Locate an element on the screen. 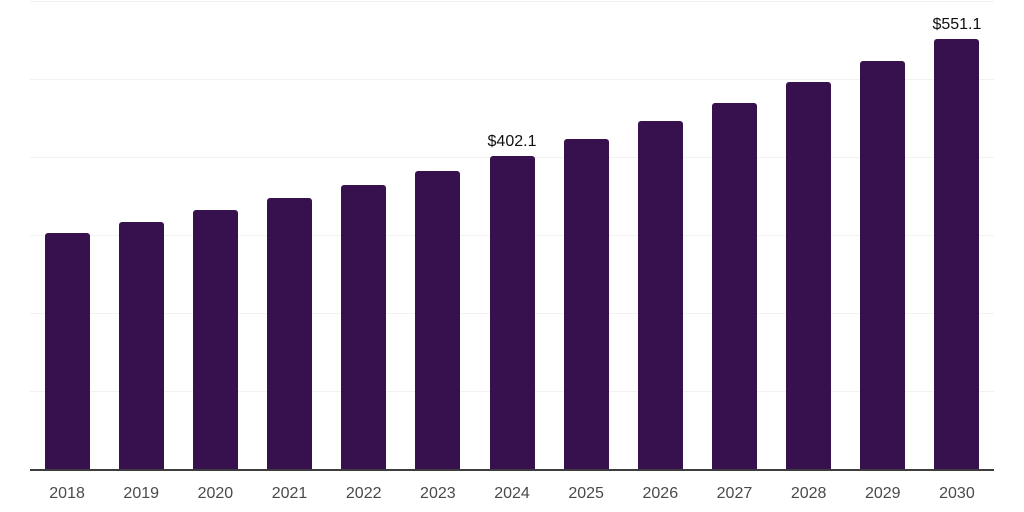 The width and height of the screenshot is (1024, 512). bar-2026 is located at coordinates (660, 295).